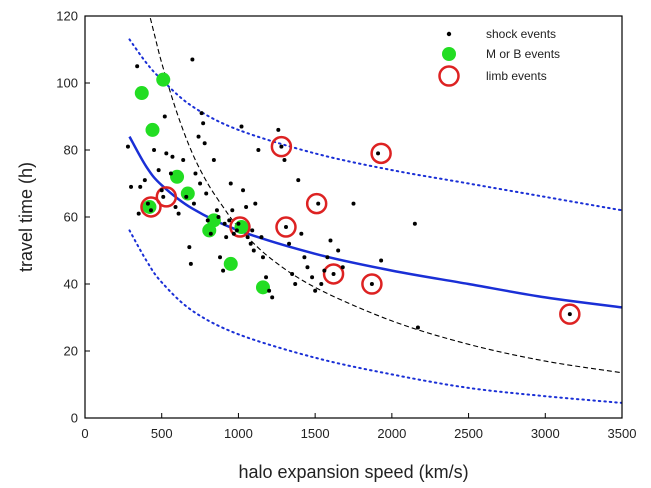 Image resolution: width=651 pixels, height=488 pixels. I want to click on x-tick-label: 2000, so click(391, 433).